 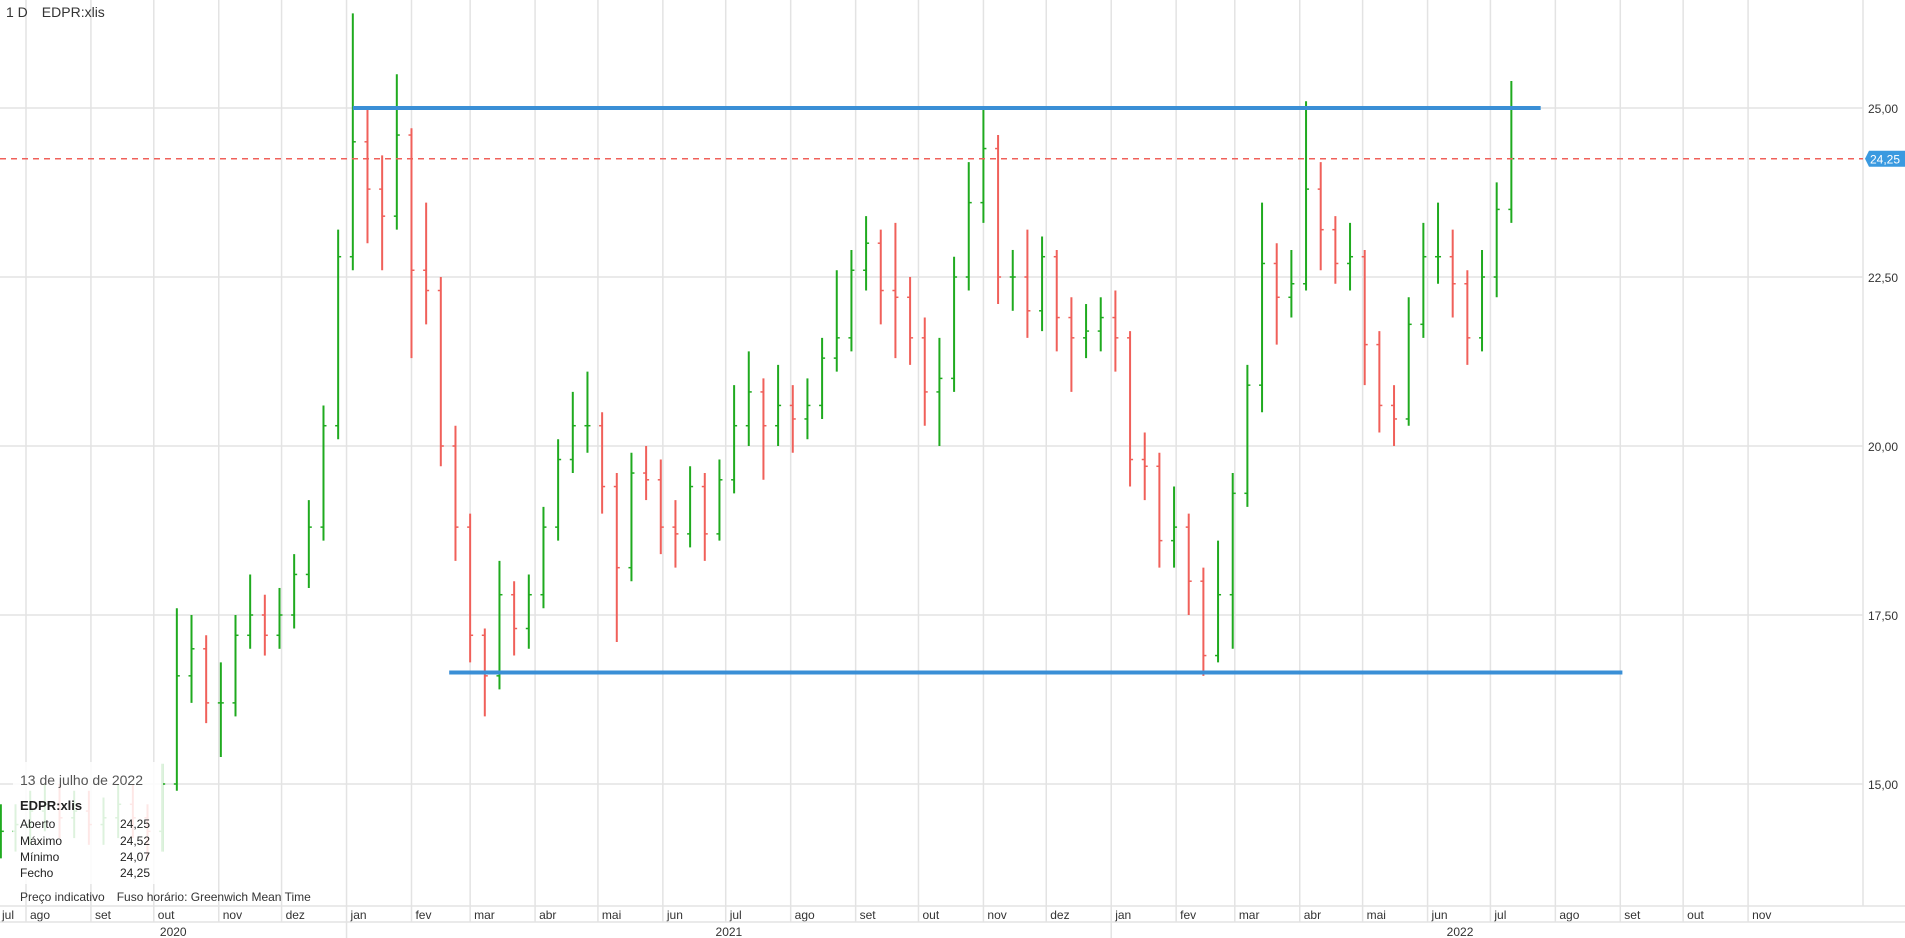 I want to click on y-tick-label: 25,00, so click(x=1883, y=109).